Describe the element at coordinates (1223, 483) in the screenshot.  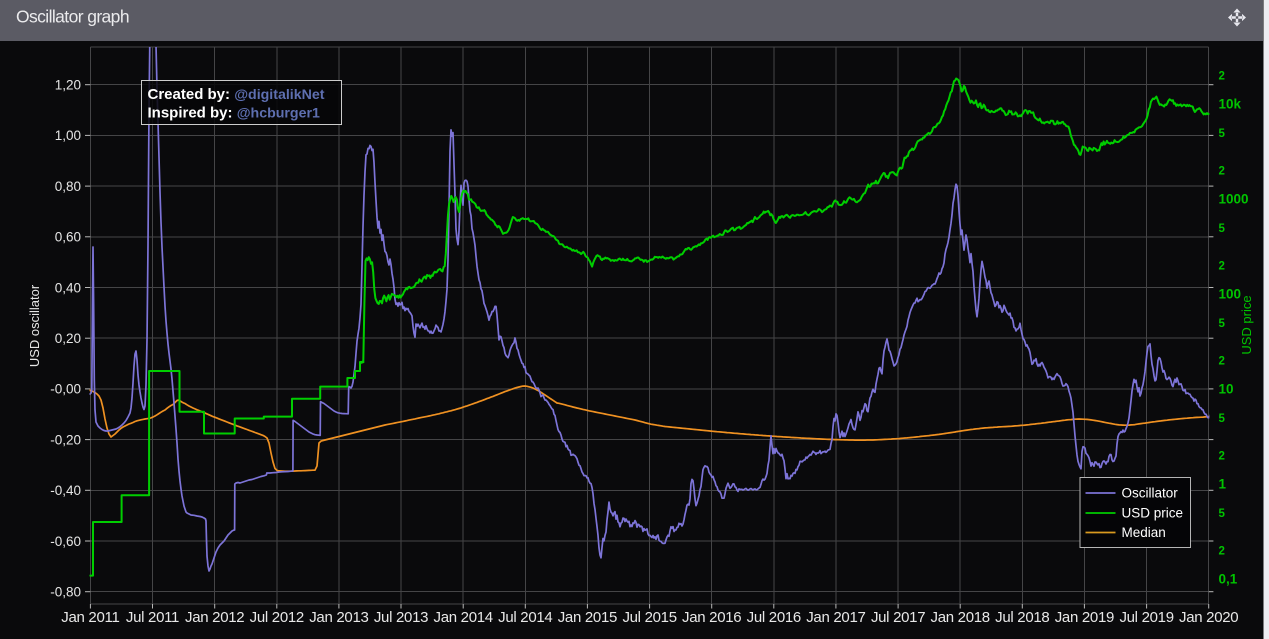
I see `svg-text: 1` at that location.